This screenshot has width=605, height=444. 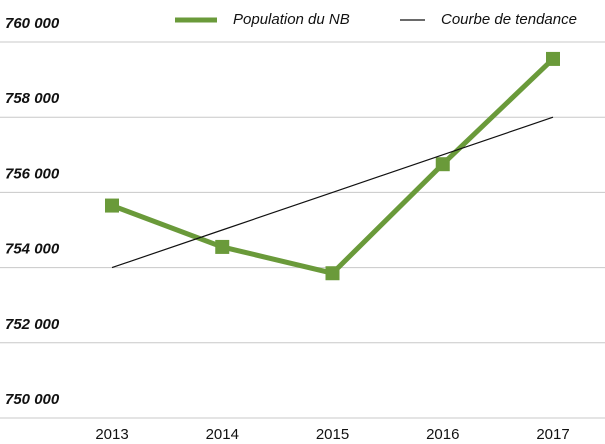 I want to click on y-tick-label: 758 000, so click(x=32, y=98).